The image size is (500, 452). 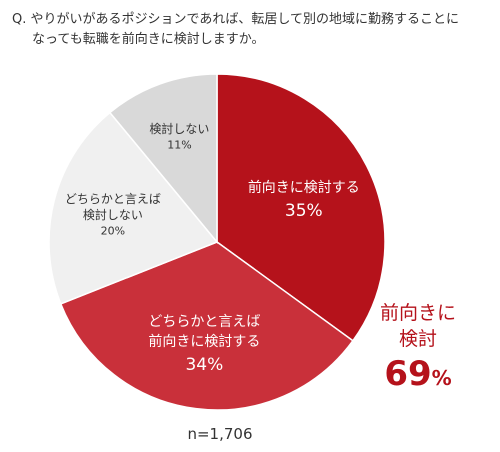 I want to click on summary-label-line-1: 前向きに, so click(x=417, y=313).